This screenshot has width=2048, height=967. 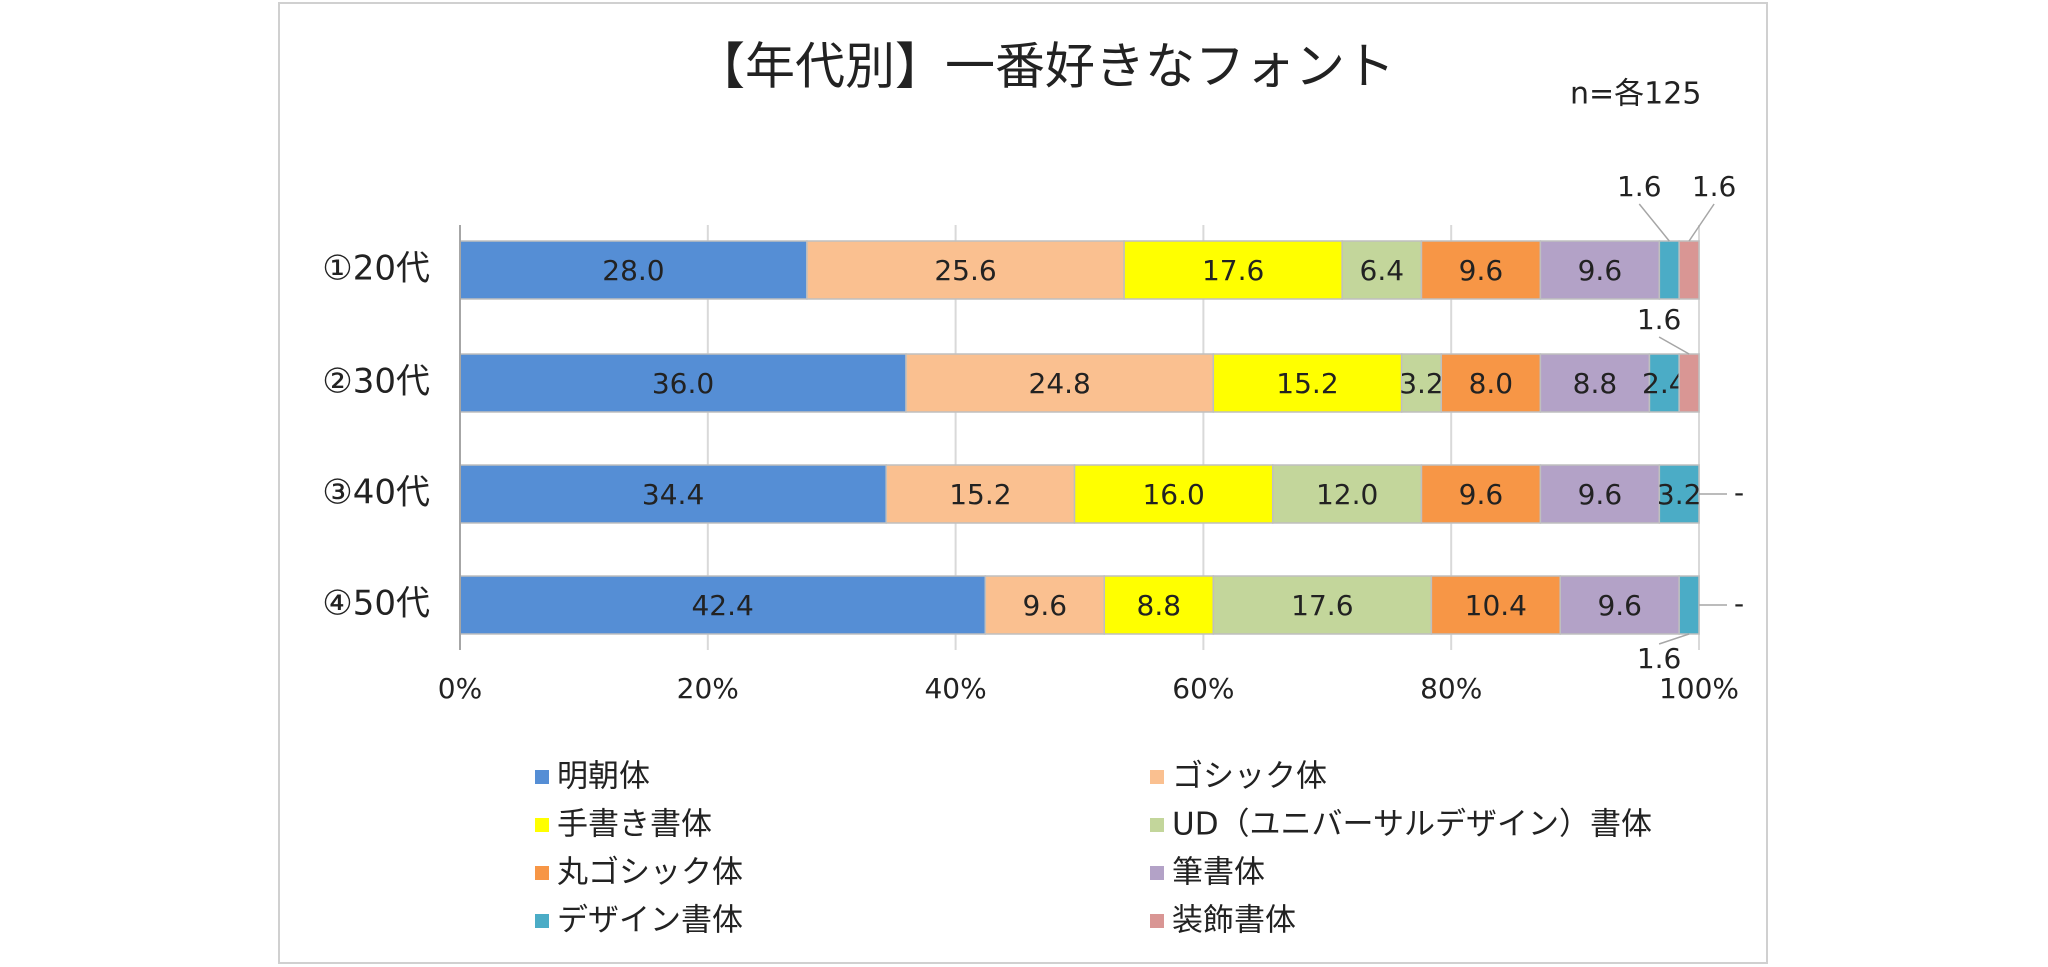 I want to click on legend-label: 装飾書体, so click(x=1234, y=921).